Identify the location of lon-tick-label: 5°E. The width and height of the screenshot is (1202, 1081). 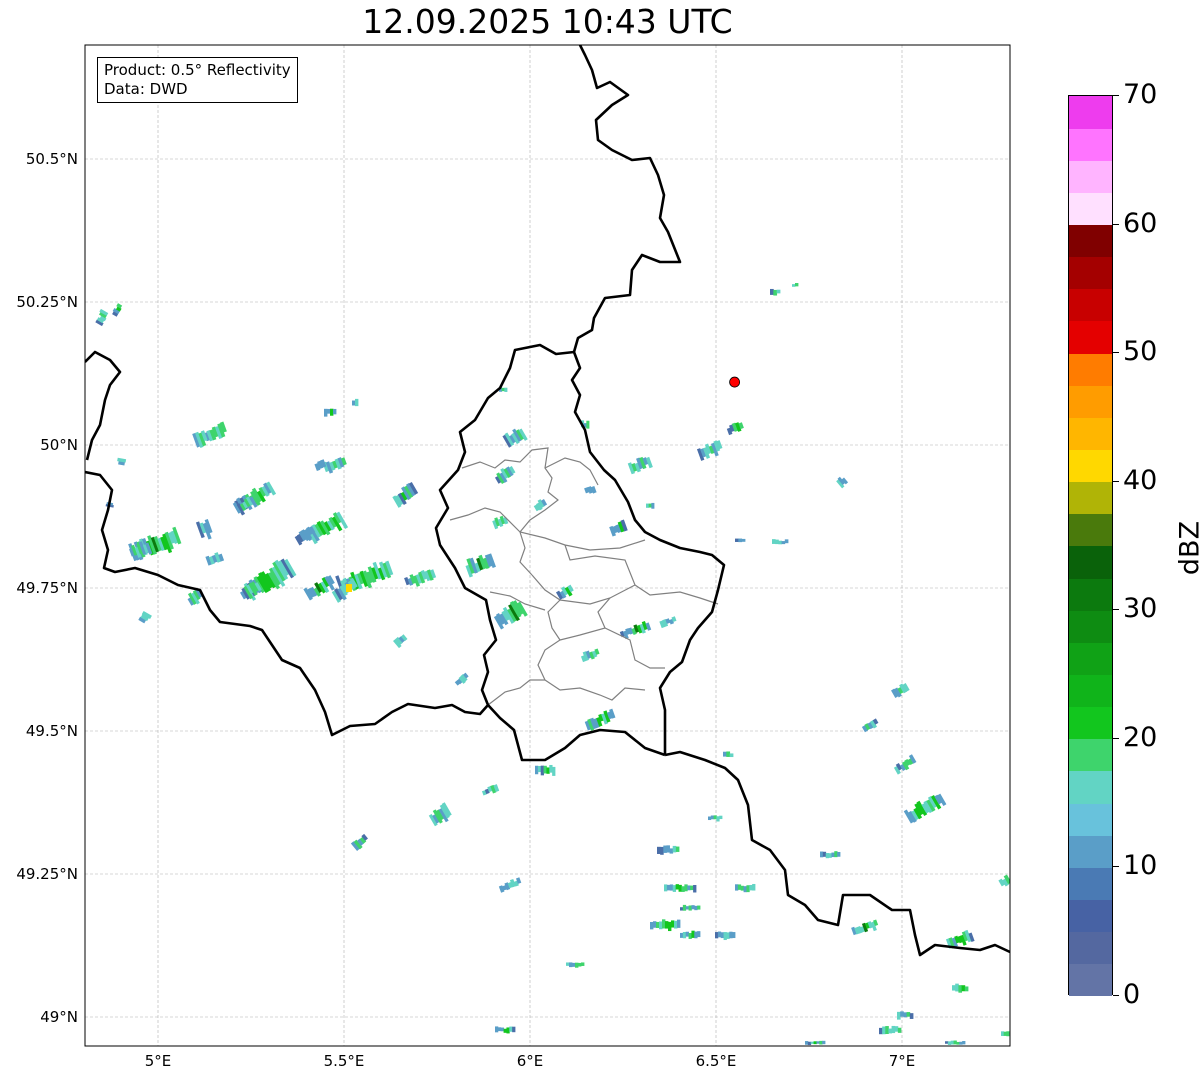
(158, 1061).